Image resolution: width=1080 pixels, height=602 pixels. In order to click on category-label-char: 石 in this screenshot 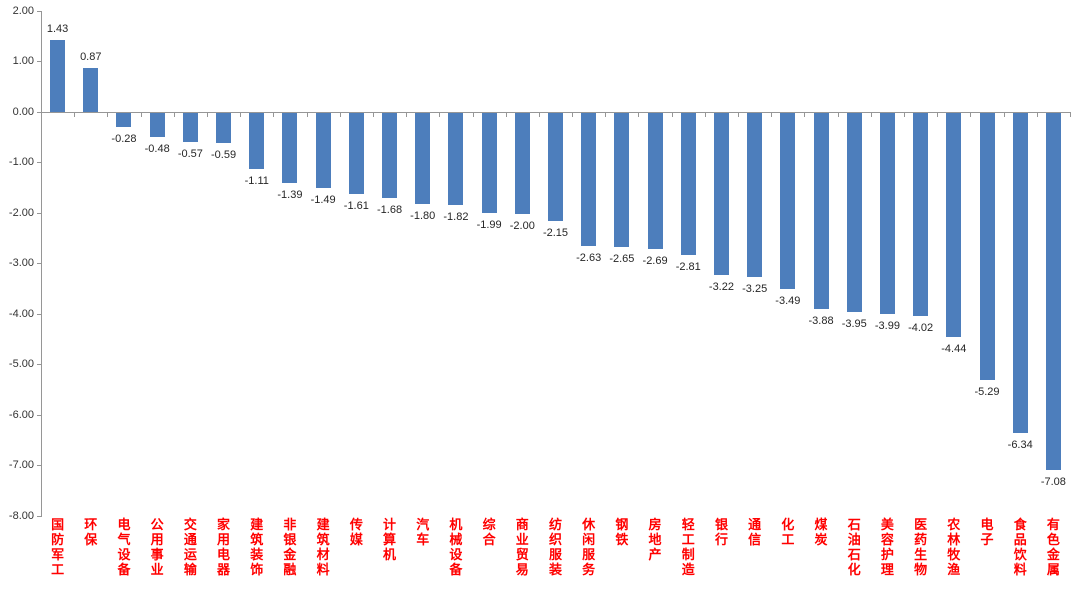, I will do `click(854, 554)`.